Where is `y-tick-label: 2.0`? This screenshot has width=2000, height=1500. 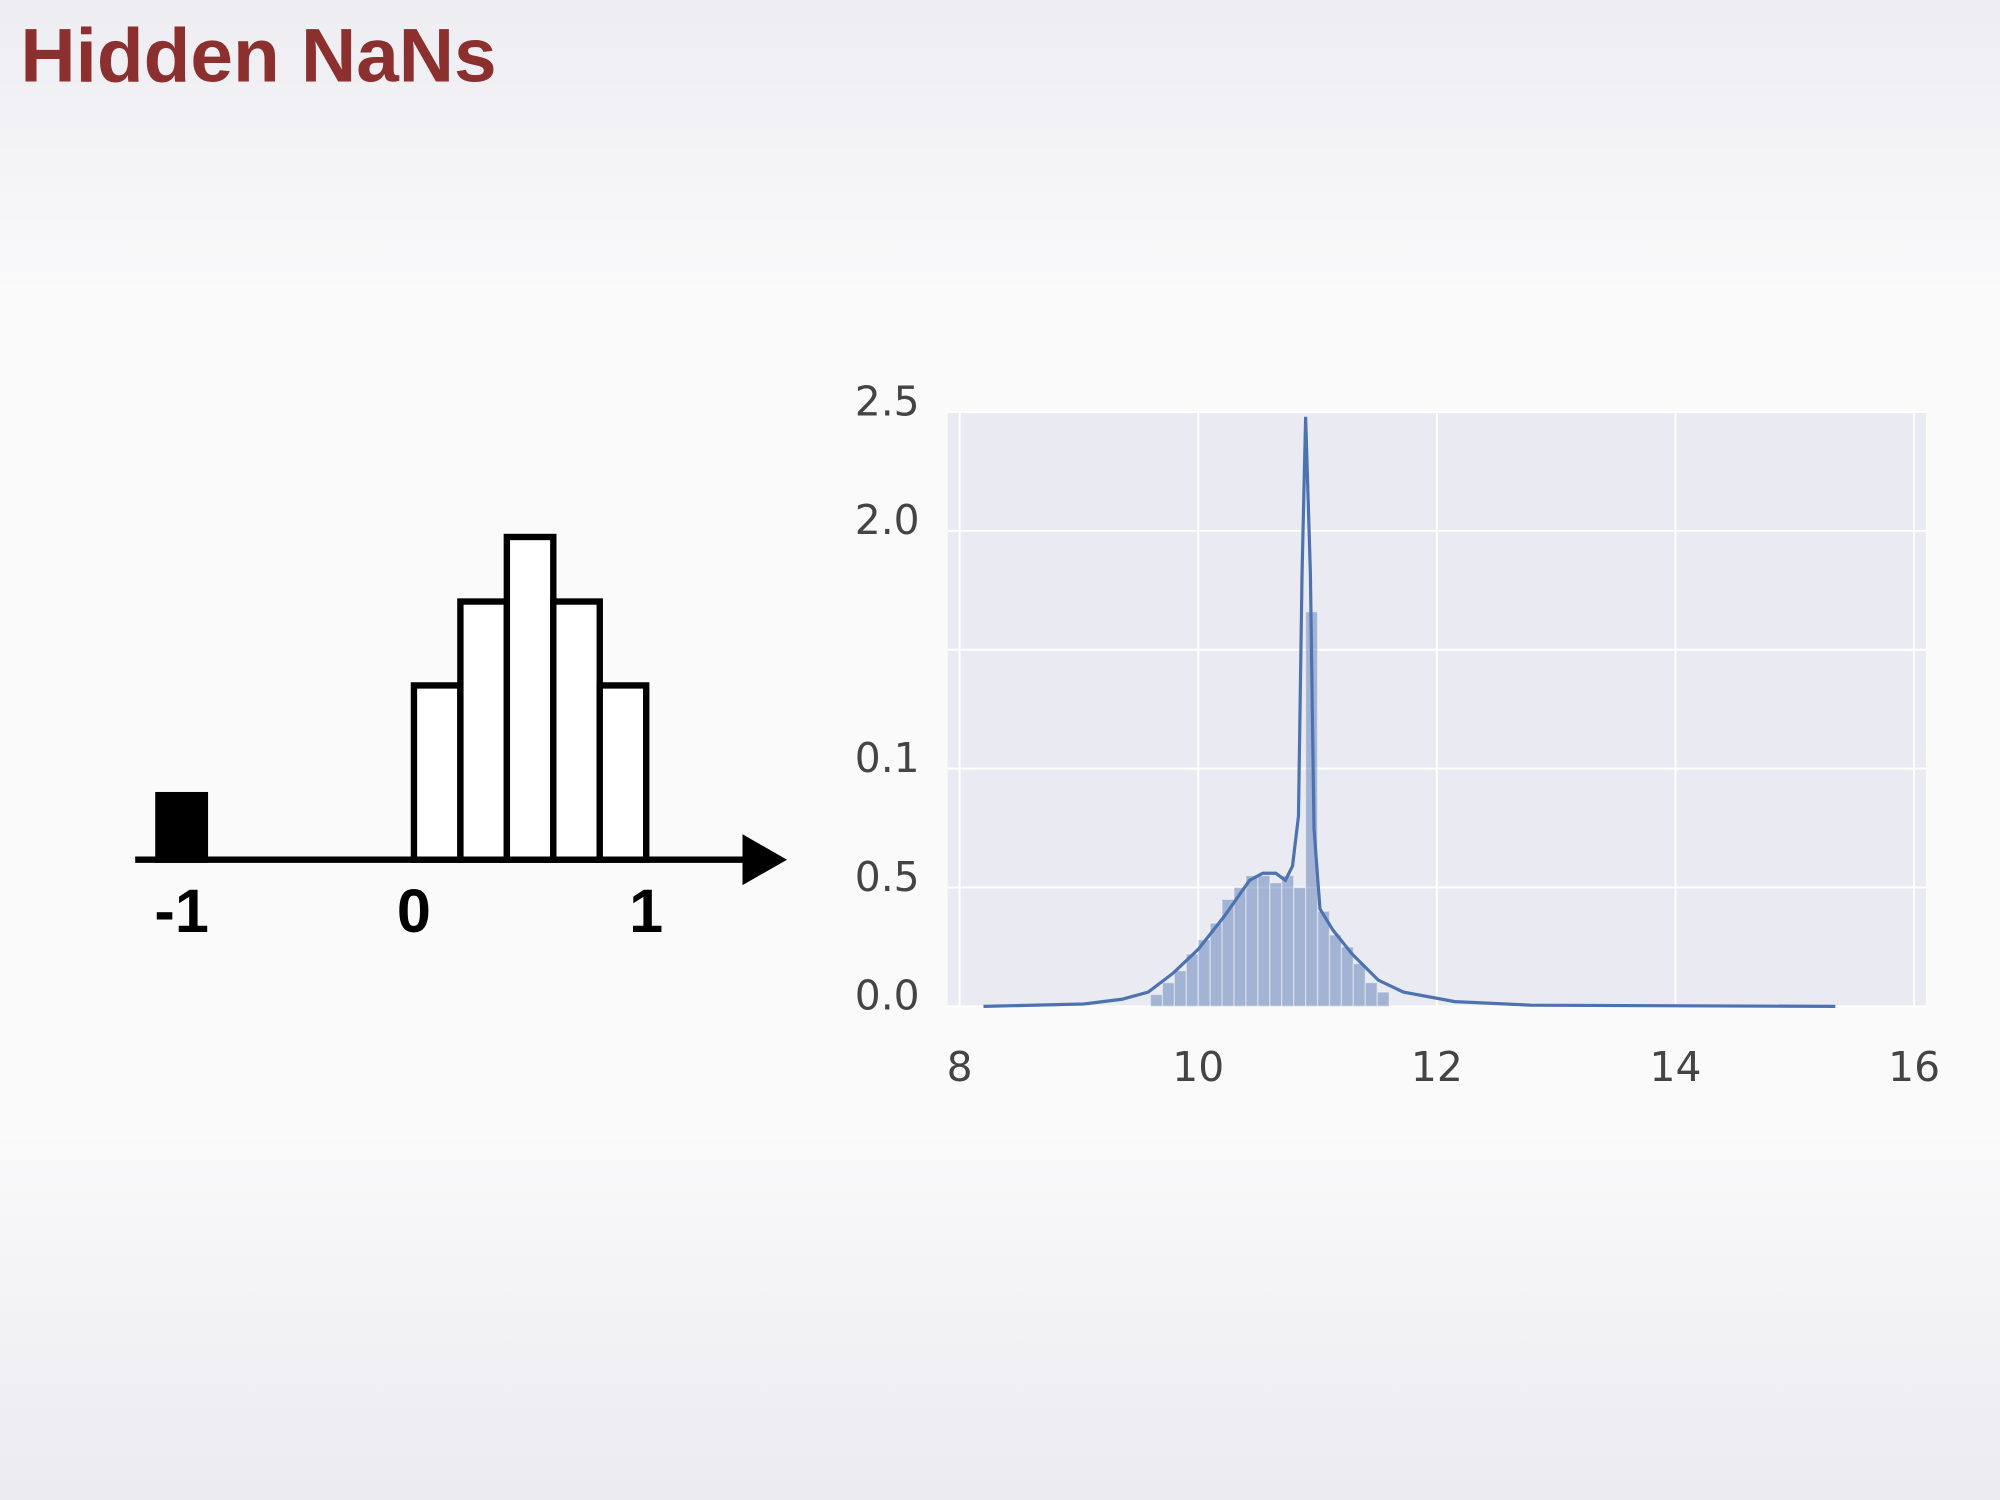 y-tick-label: 2.0 is located at coordinates (887, 520).